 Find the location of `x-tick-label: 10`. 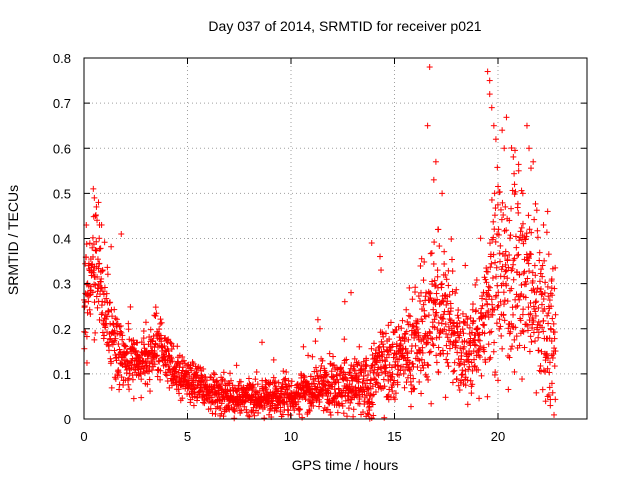

x-tick-label: 10 is located at coordinates (291, 436).